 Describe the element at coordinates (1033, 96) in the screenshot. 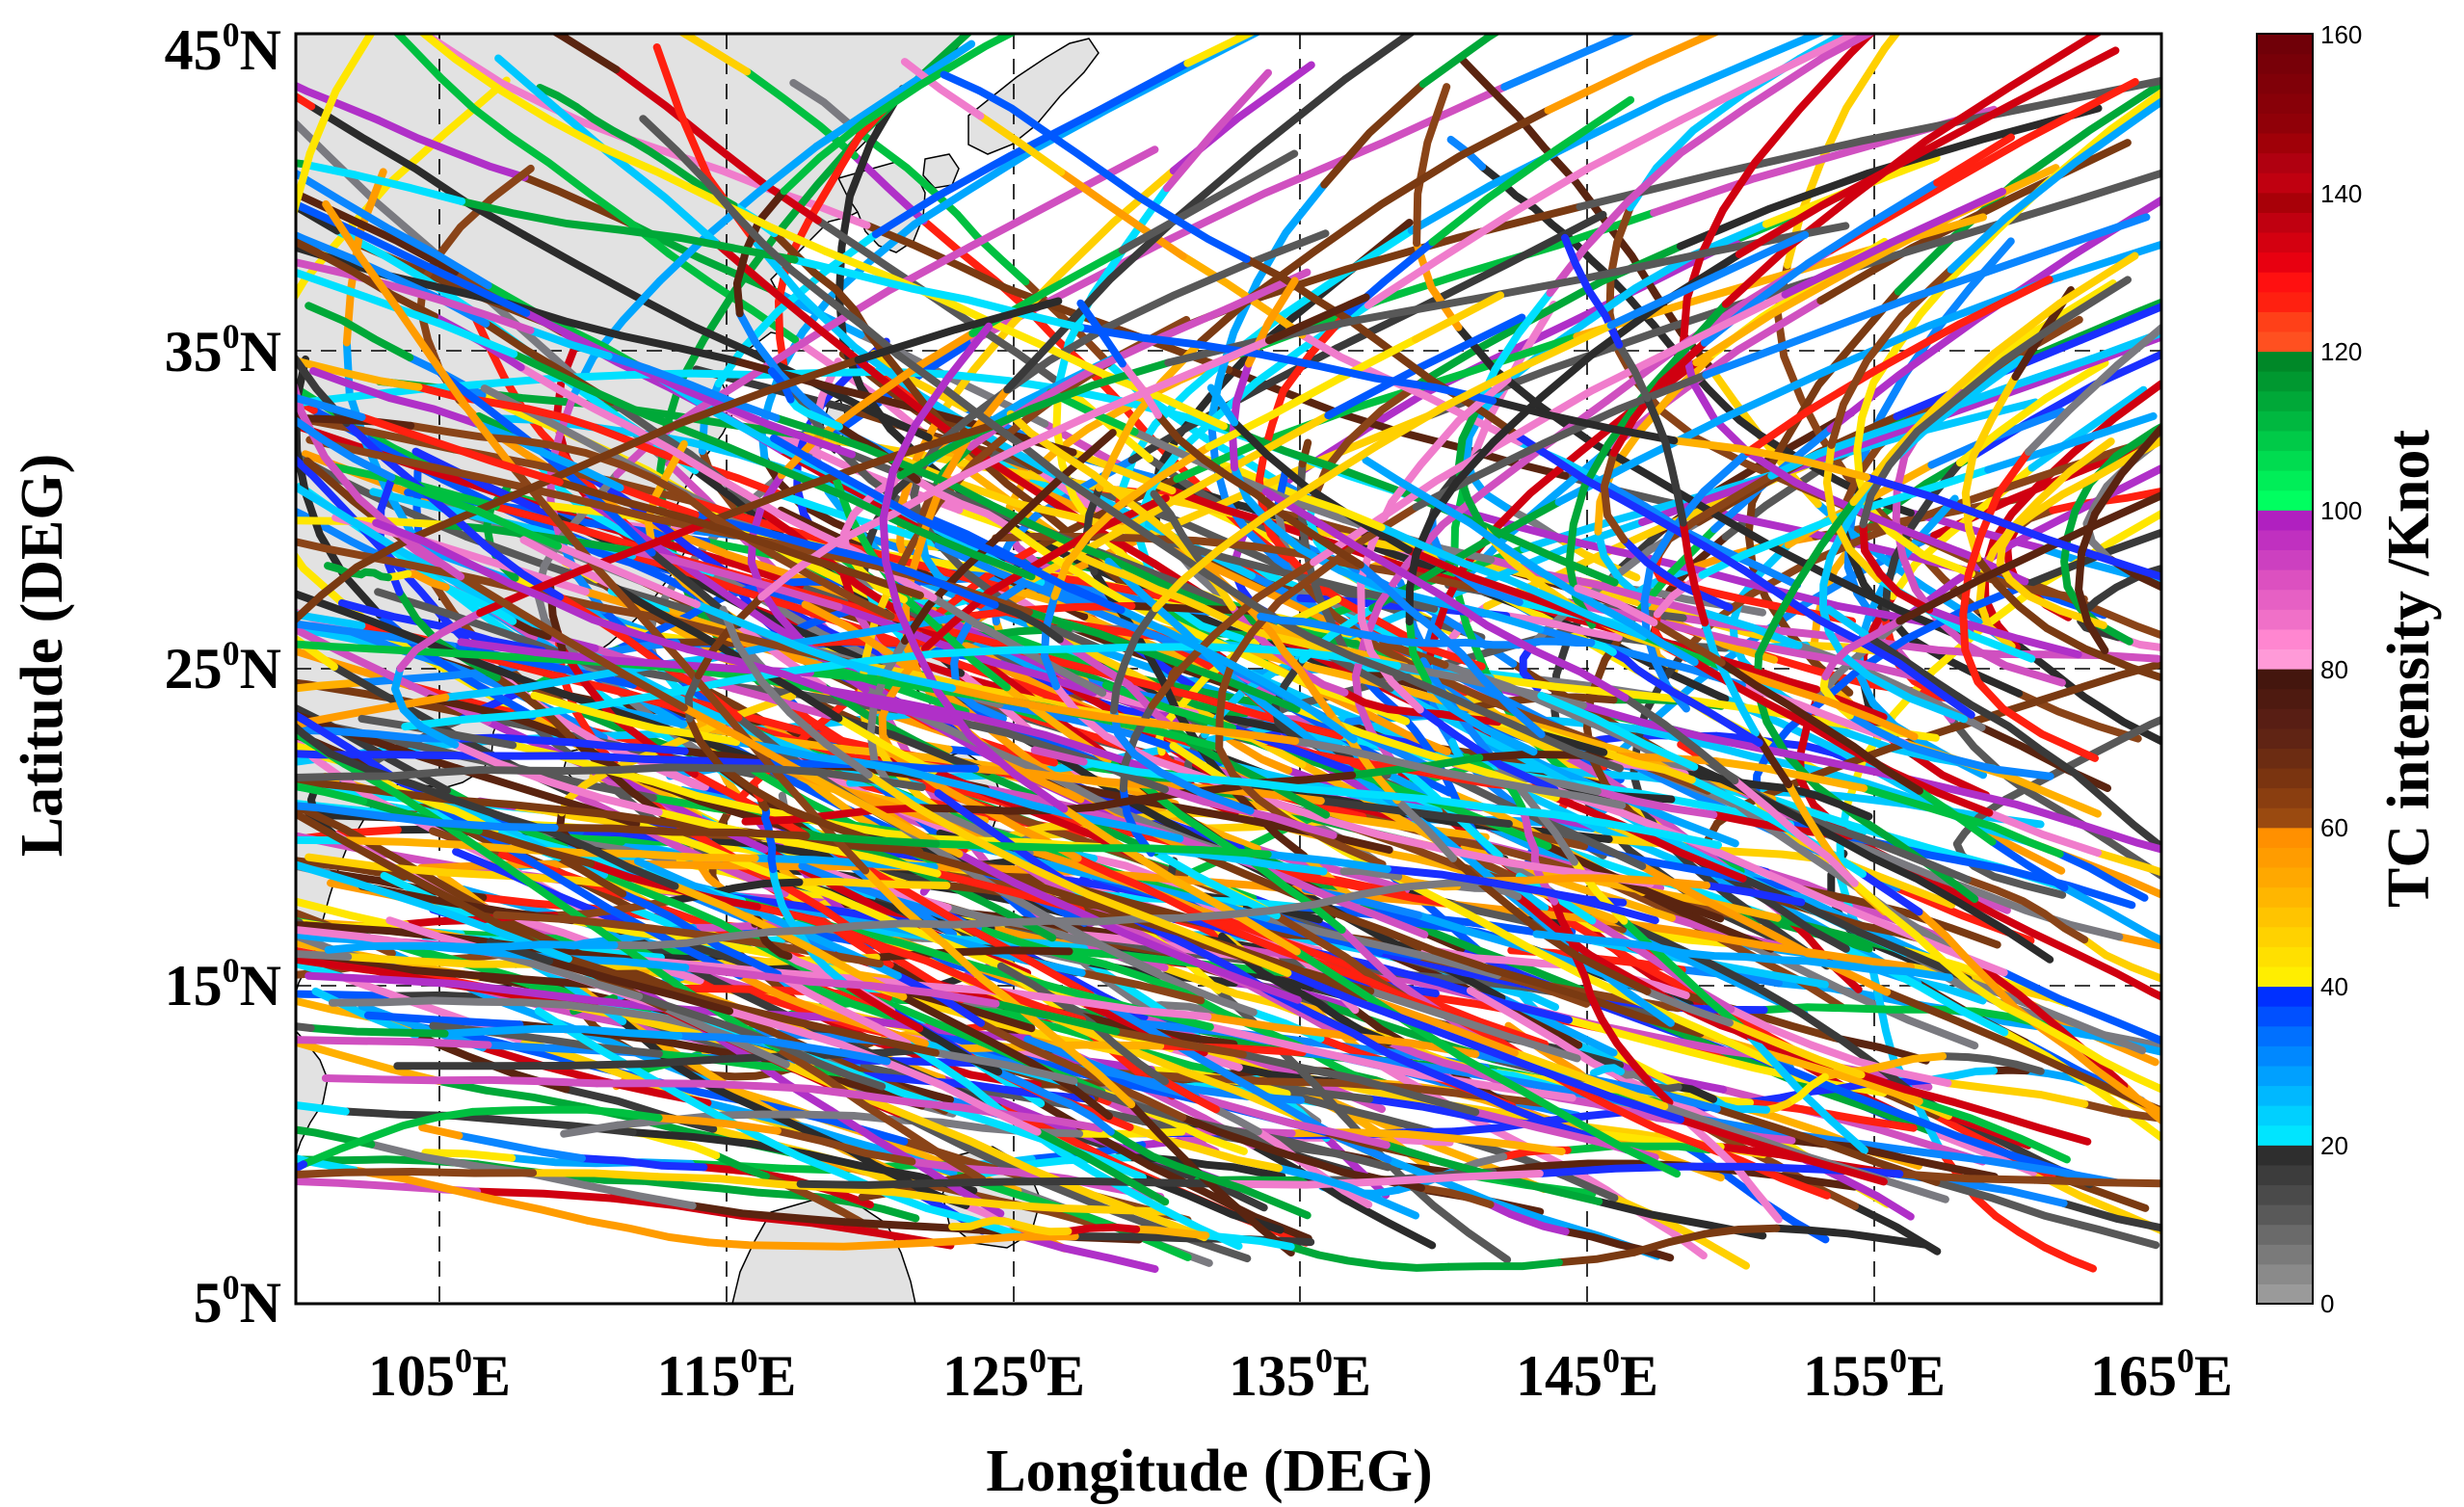

I see `japan-honshu` at that location.